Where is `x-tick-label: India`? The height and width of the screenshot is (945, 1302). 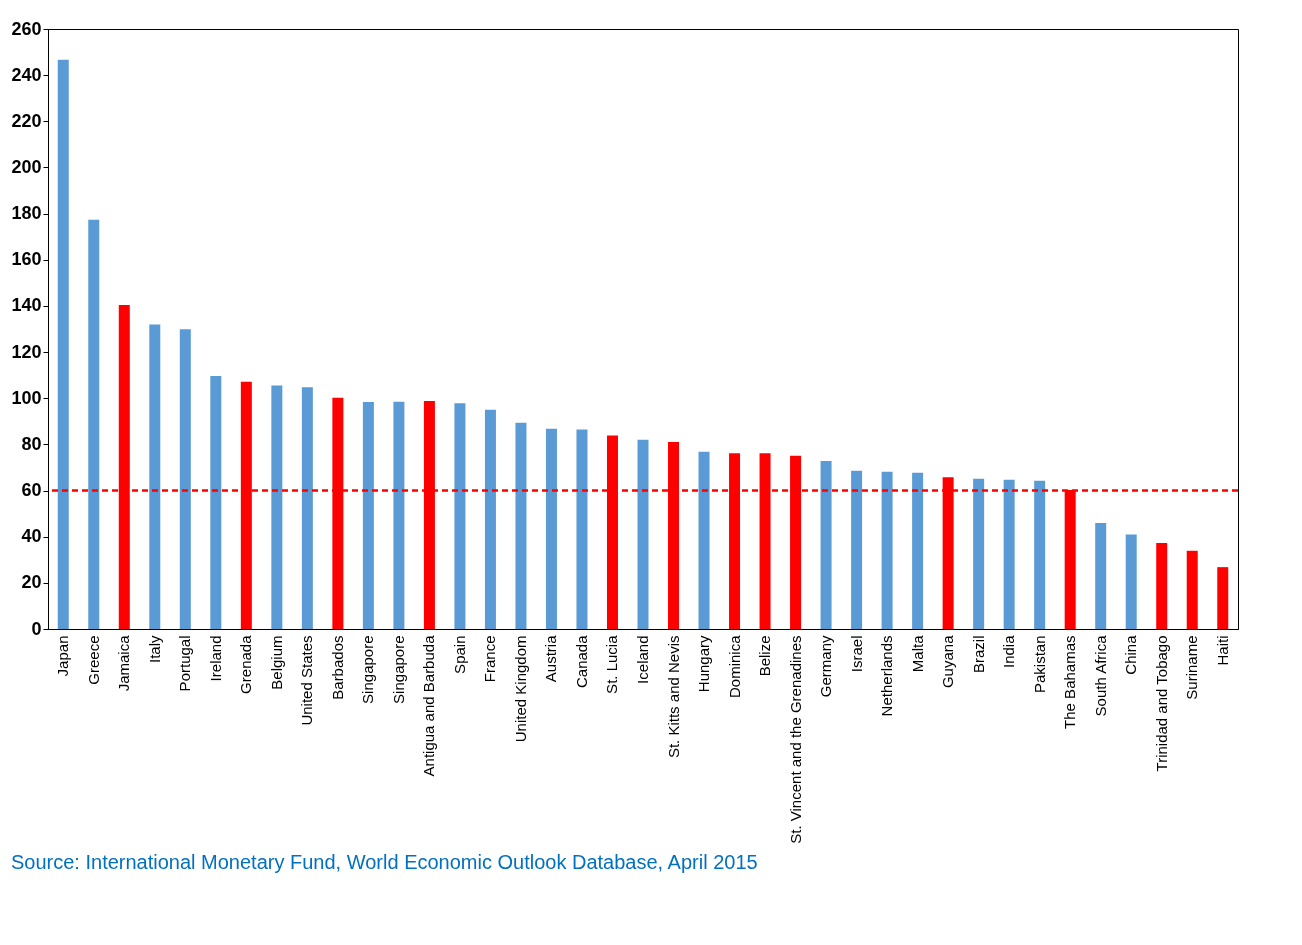
x-tick-label: India is located at coordinates (1009, 651).